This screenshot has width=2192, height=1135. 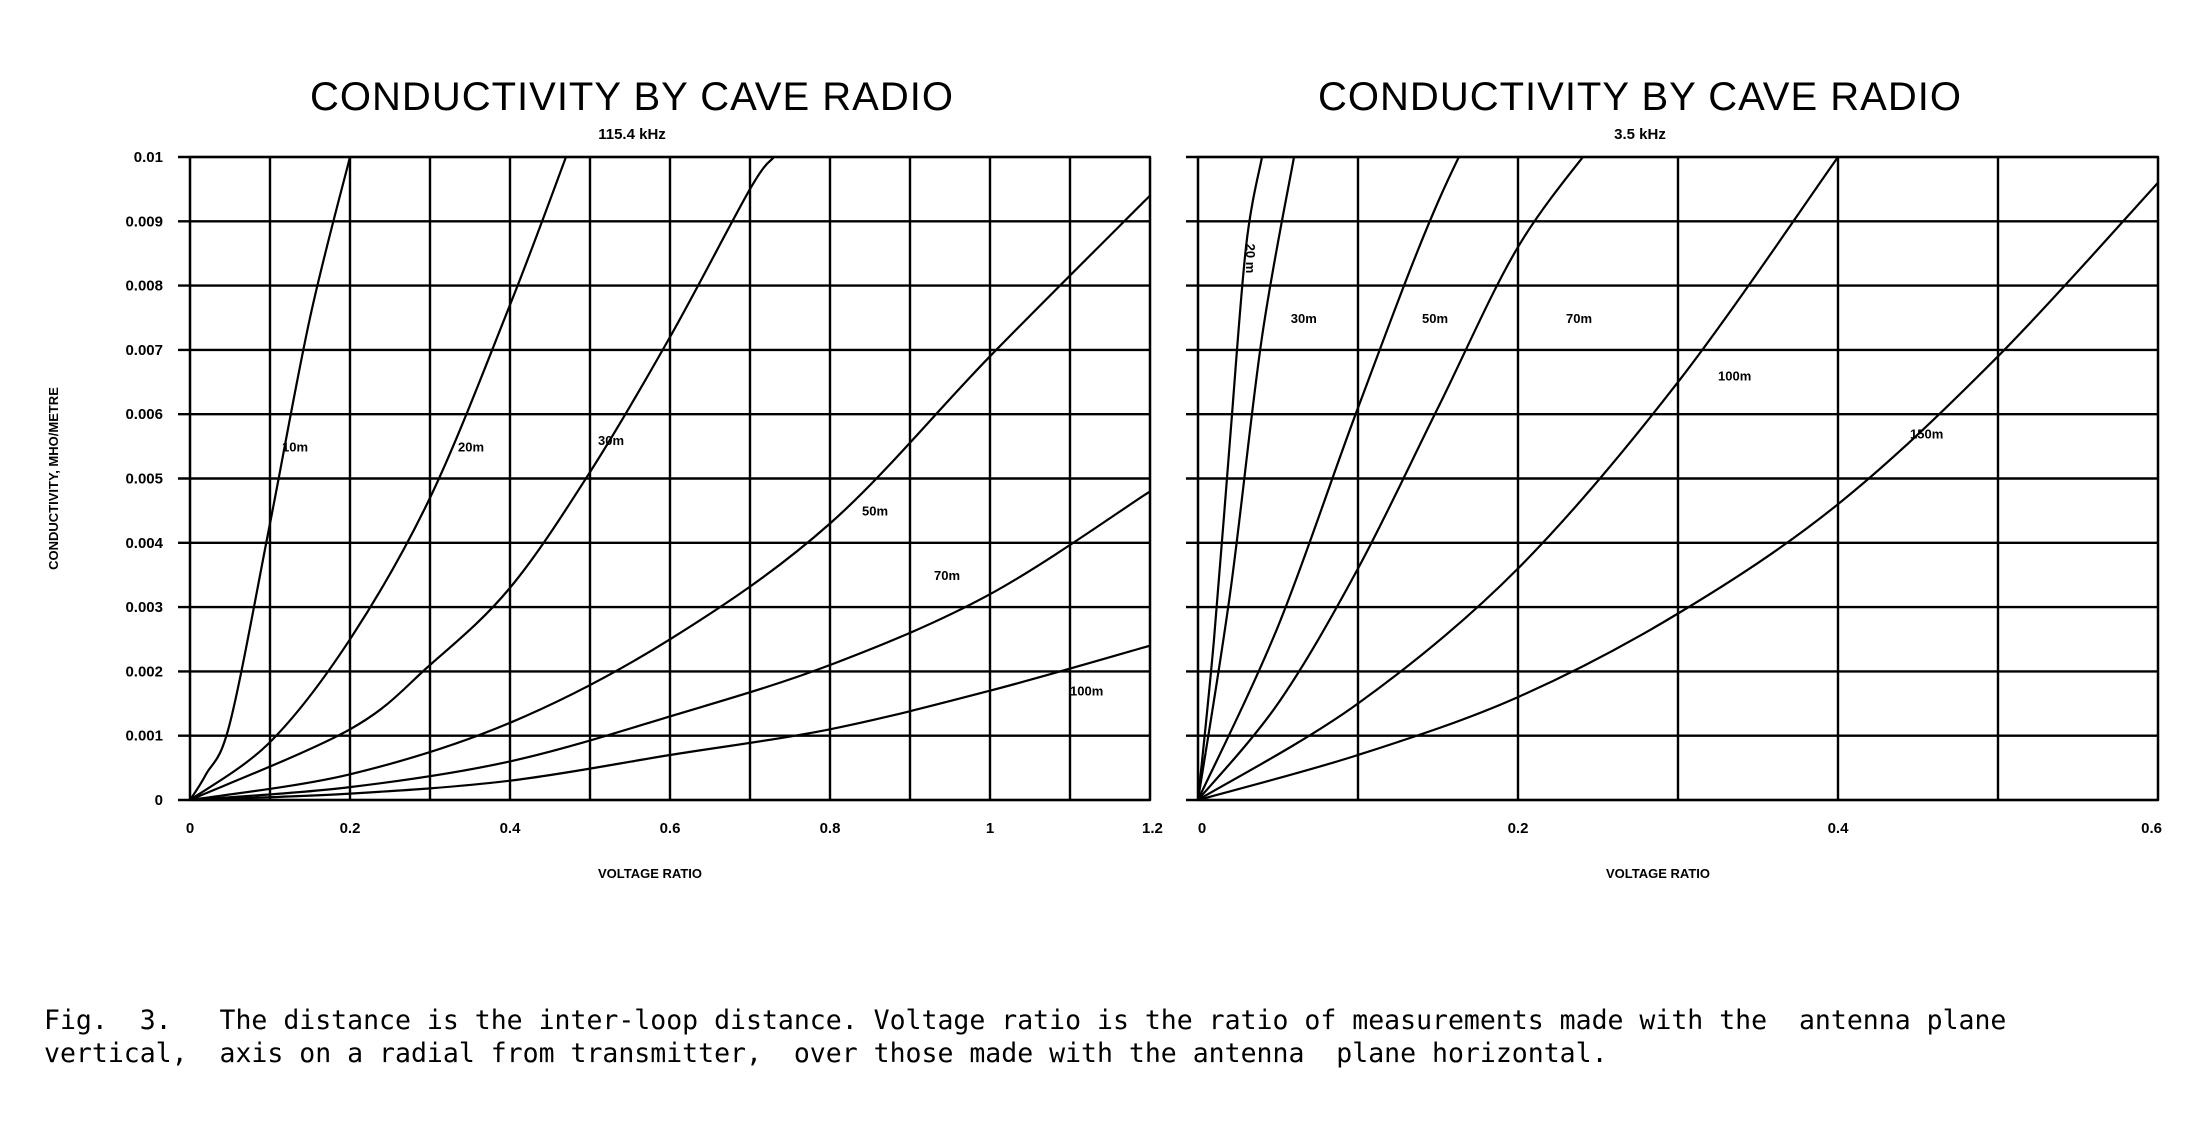 I want to click on chart-subtitle: 3.5 kHz, so click(x=1640, y=134).